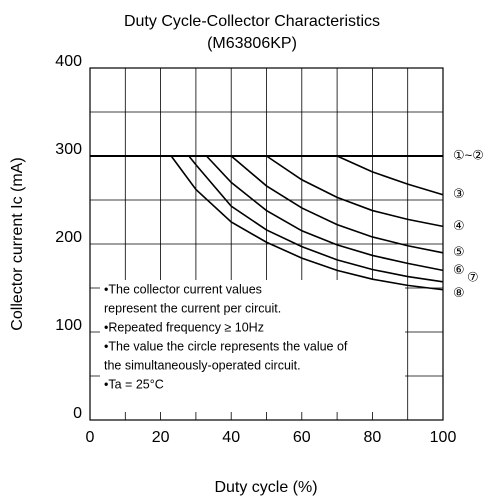 The height and width of the screenshot is (499, 495). What do you see at coordinates (473, 276) in the screenshot?
I see `series-label: ⑦` at bounding box center [473, 276].